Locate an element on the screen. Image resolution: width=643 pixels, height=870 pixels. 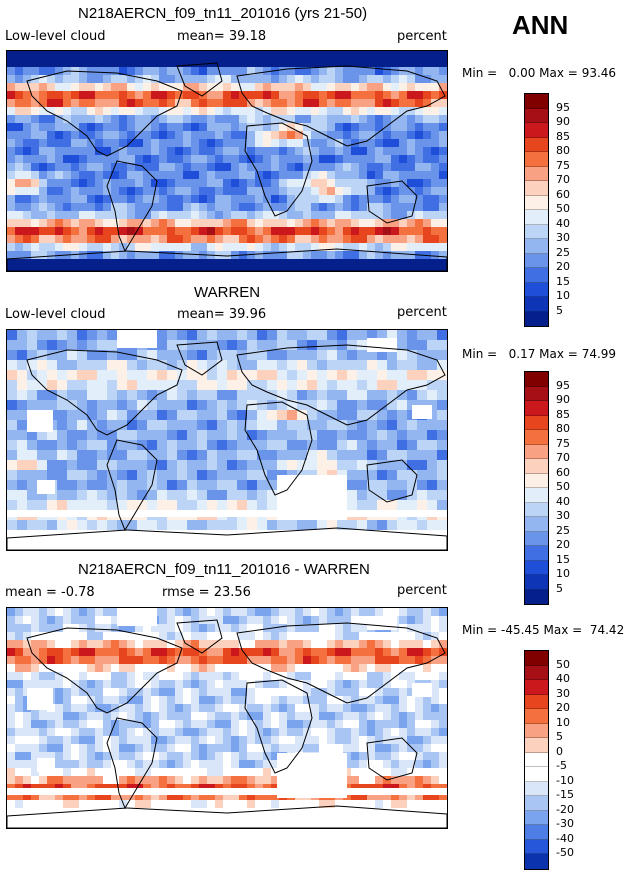
panel2-min-value: 0.17 is located at coordinates (522, 354).